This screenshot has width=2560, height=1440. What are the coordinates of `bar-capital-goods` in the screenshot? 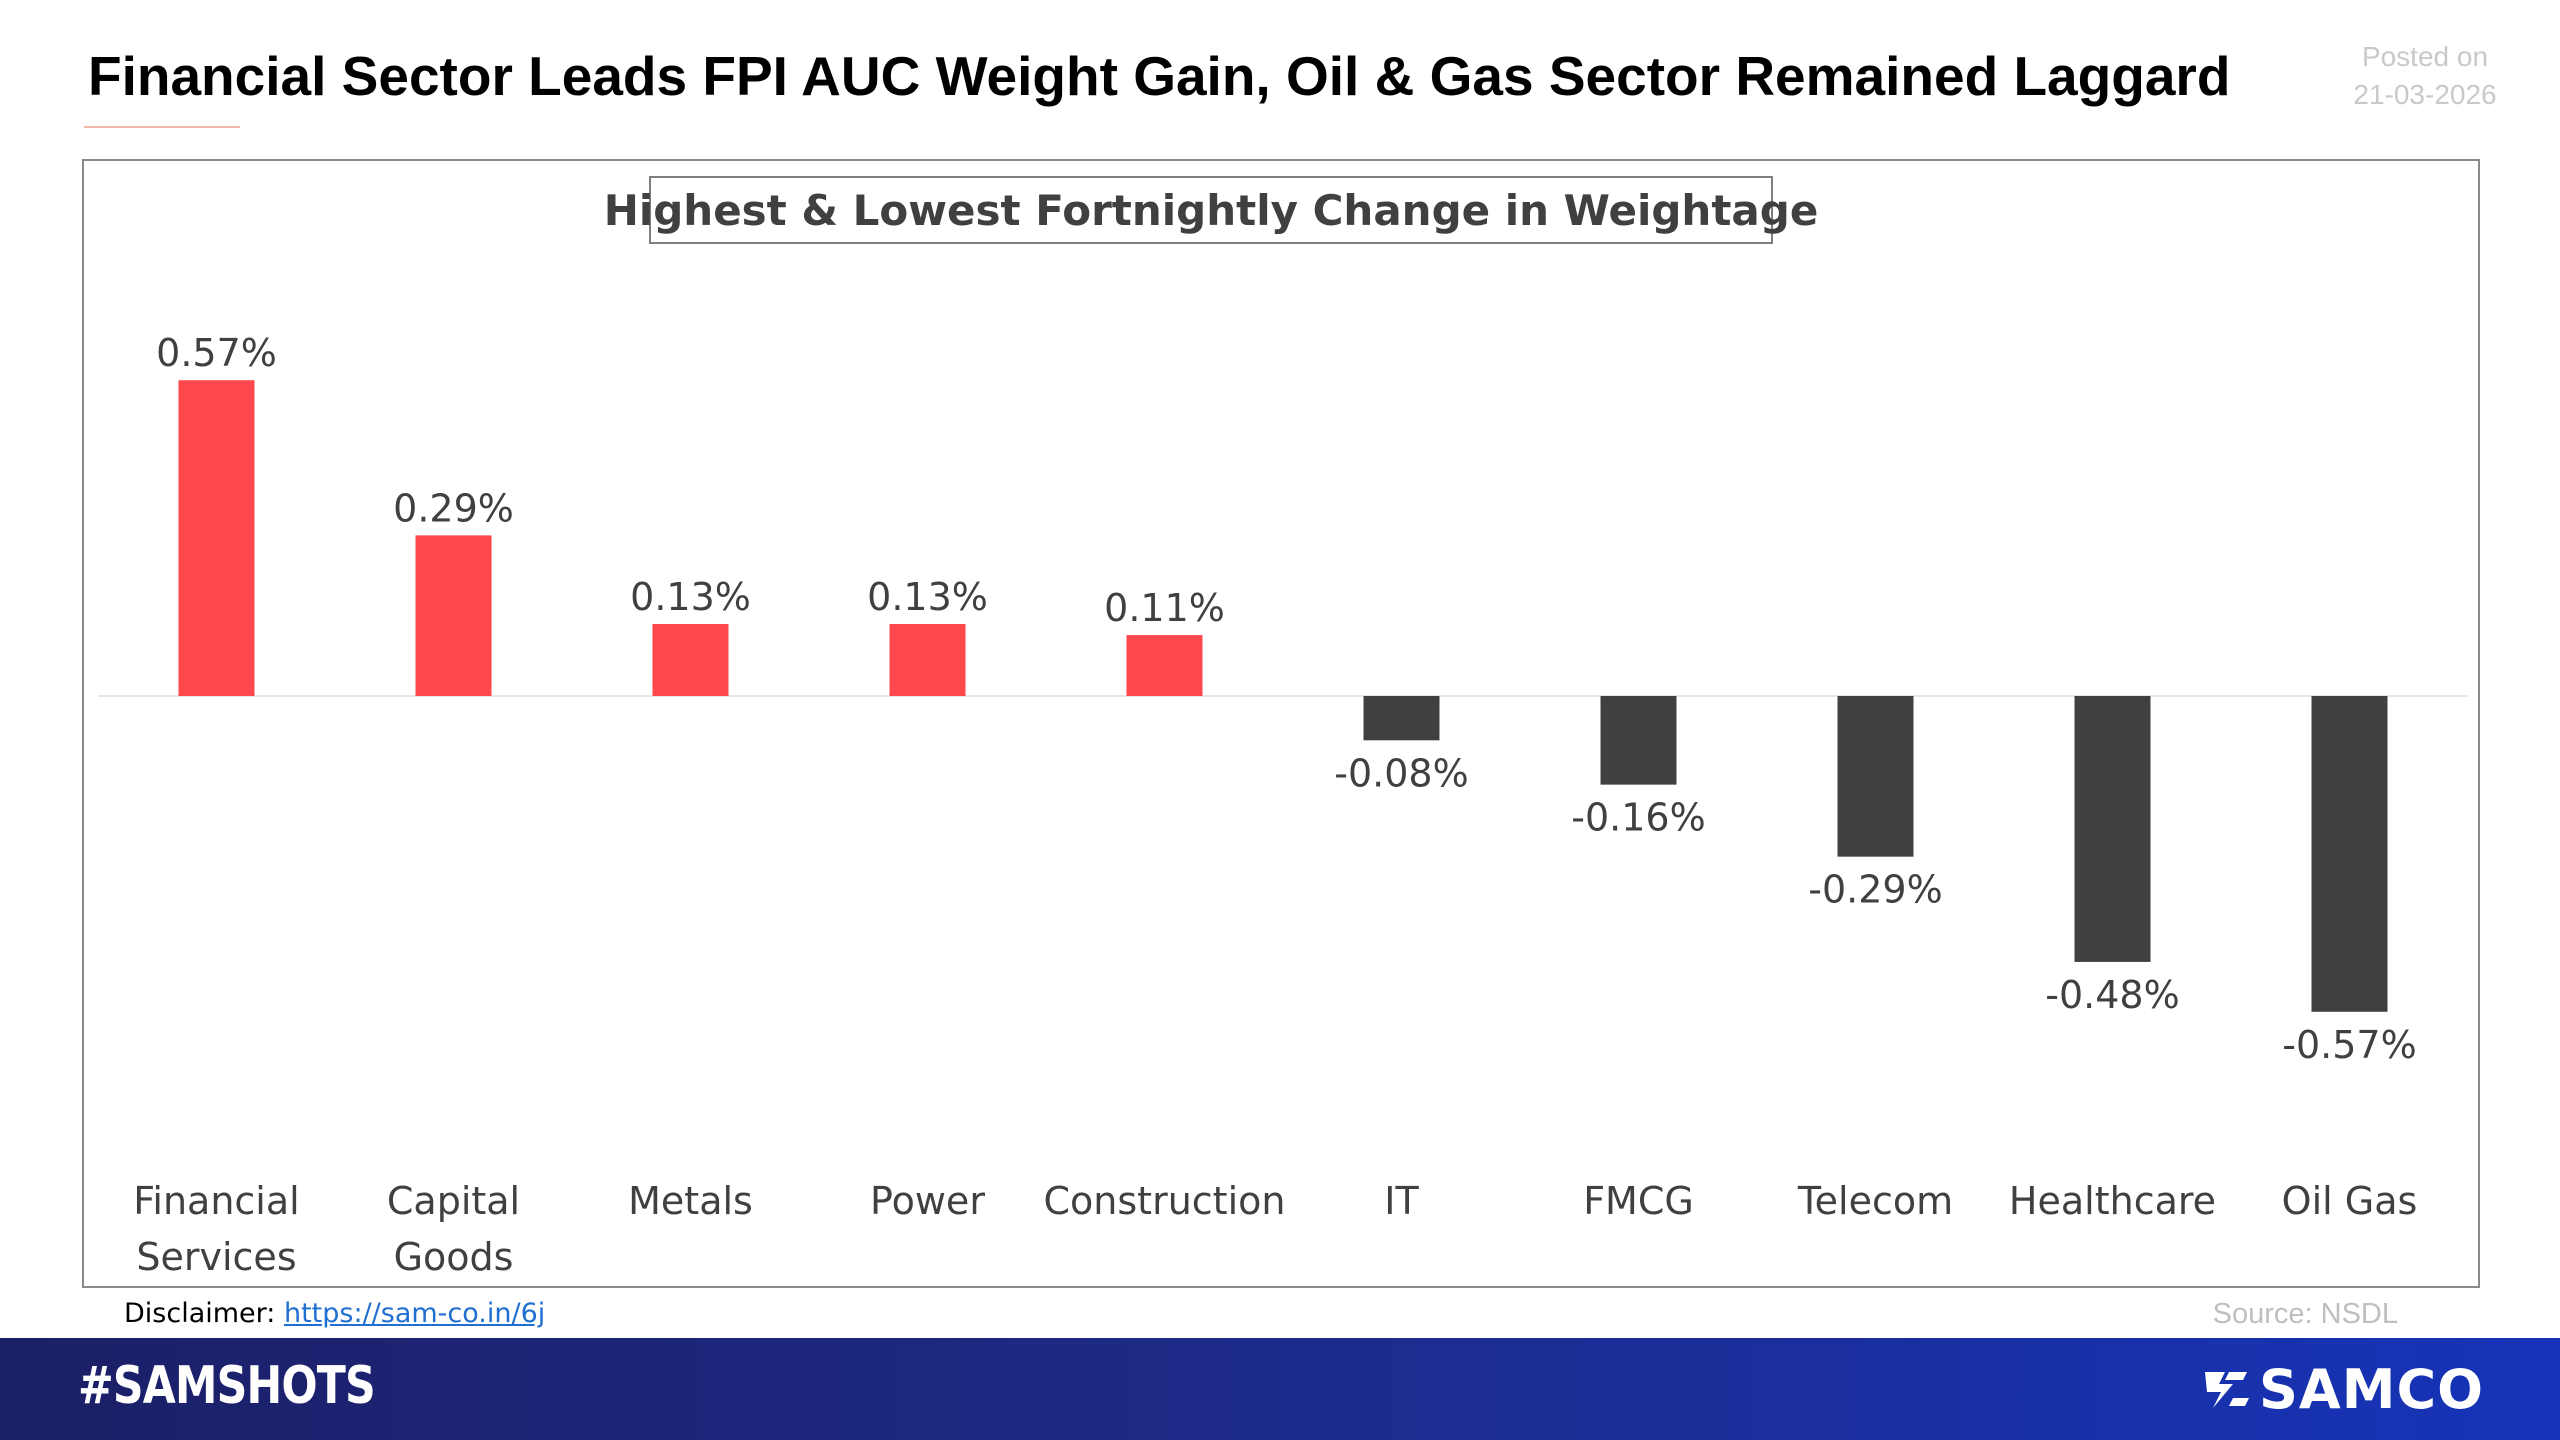 It's located at (453, 615).